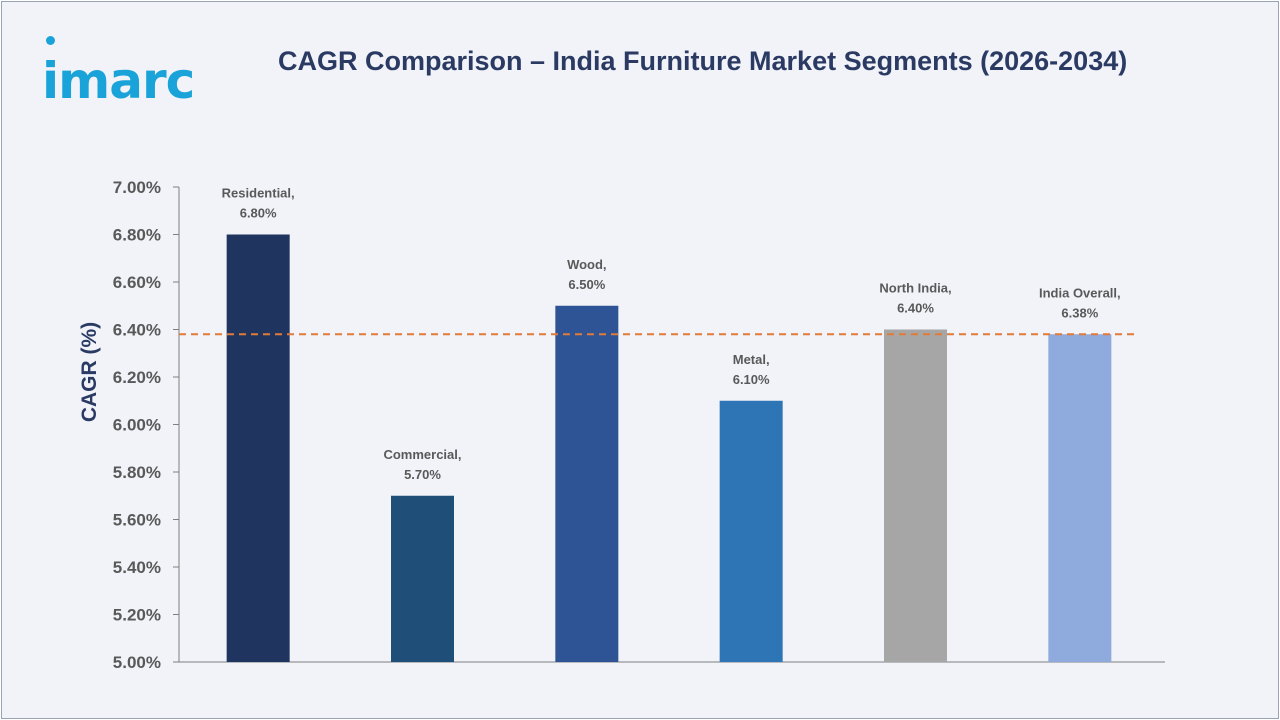 This screenshot has height=720, width=1280. I want to click on data-label-value: 6.40%, so click(915, 308).